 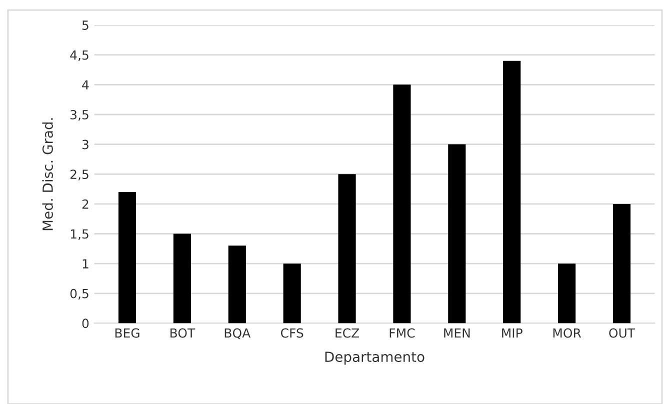 What do you see at coordinates (402, 333) in the screenshot?
I see `x-tick-label: FMC` at bounding box center [402, 333].